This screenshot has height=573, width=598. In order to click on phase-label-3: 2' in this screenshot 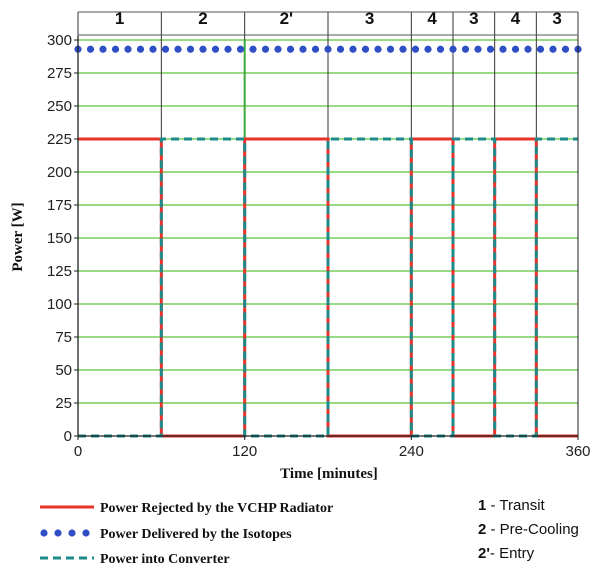, I will do `click(287, 18)`.